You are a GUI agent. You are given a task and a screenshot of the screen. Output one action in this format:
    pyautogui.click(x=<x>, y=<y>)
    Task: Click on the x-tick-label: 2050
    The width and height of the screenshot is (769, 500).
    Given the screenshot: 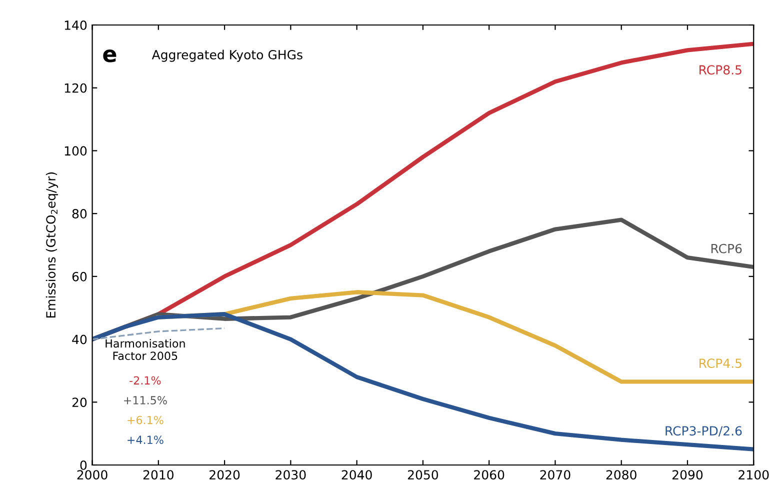 What is the action you would take?
    pyautogui.click(x=423, y=475)
    